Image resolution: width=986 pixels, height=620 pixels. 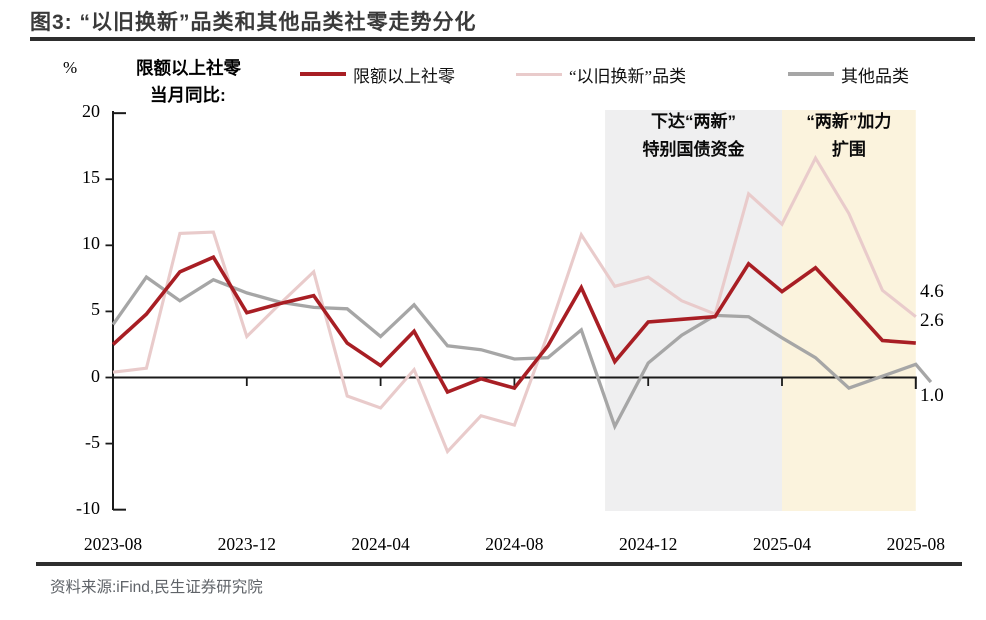 I want to click on source-note: 资料来源:iFind,民生证券研究院, so click(x=156, y=587).